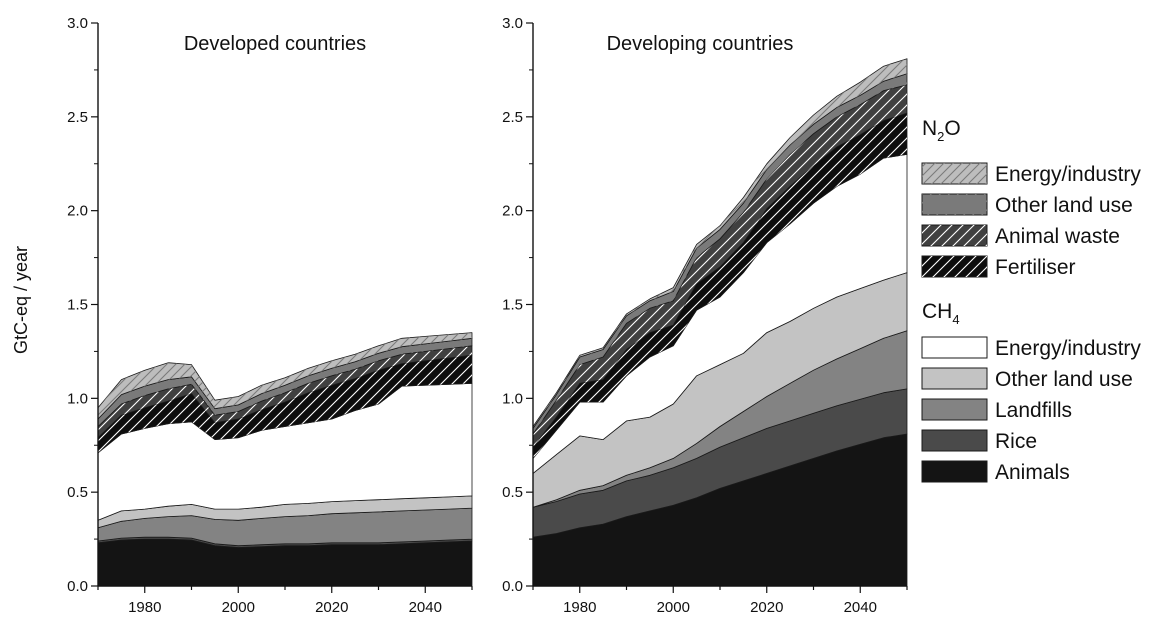 The height and width of the screenshot is (622, 1173). Describe the element at coordinates (700, 44) in the screenshot. I see `panel-title: Developing countries` at that location.